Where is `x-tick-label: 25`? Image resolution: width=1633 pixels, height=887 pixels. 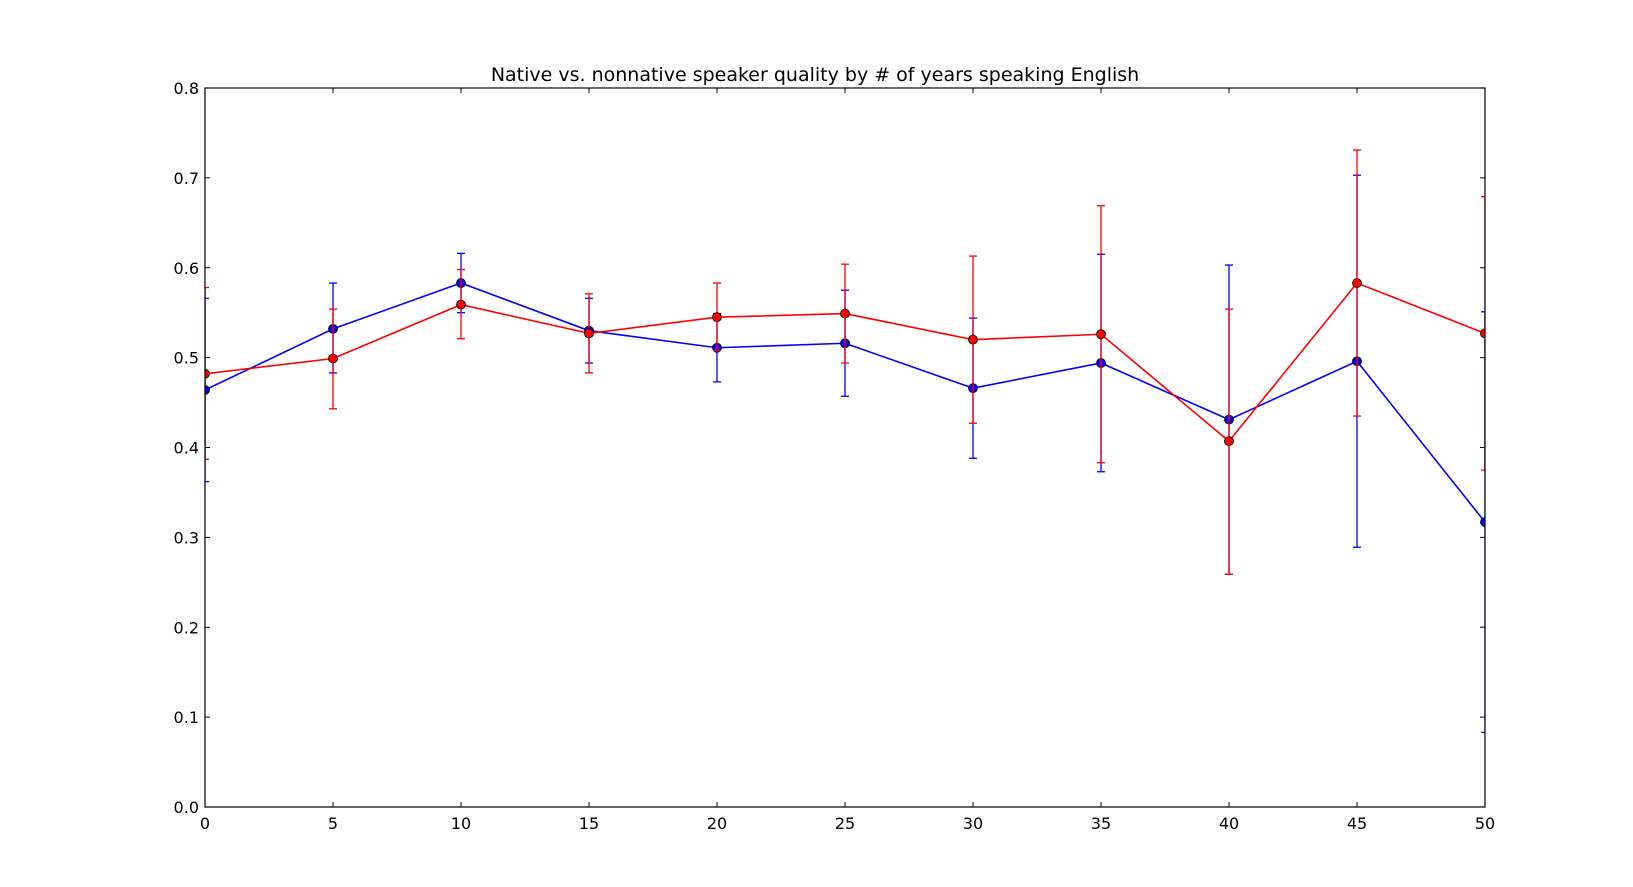
x-tick-label: 25 is located at coordinates (845, 823).